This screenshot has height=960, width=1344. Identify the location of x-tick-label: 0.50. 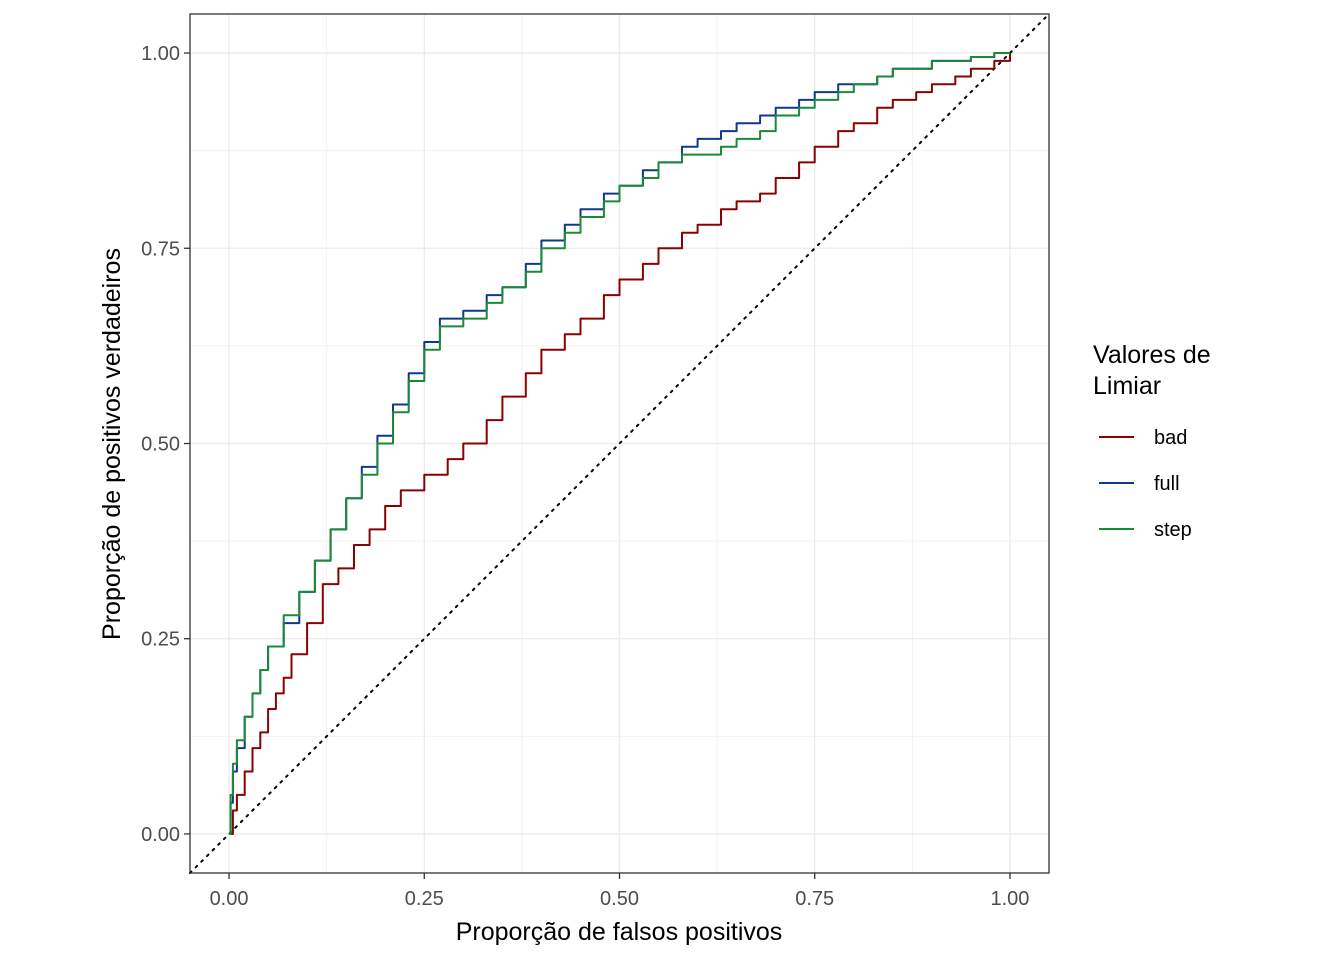
(619, 899).